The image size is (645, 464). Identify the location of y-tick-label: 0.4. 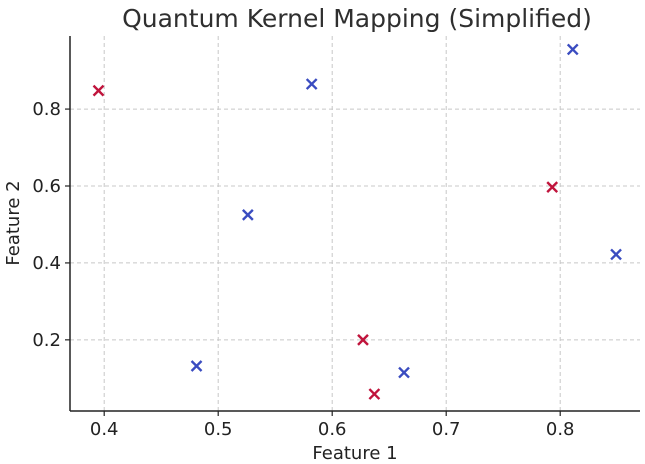
(46, 263).